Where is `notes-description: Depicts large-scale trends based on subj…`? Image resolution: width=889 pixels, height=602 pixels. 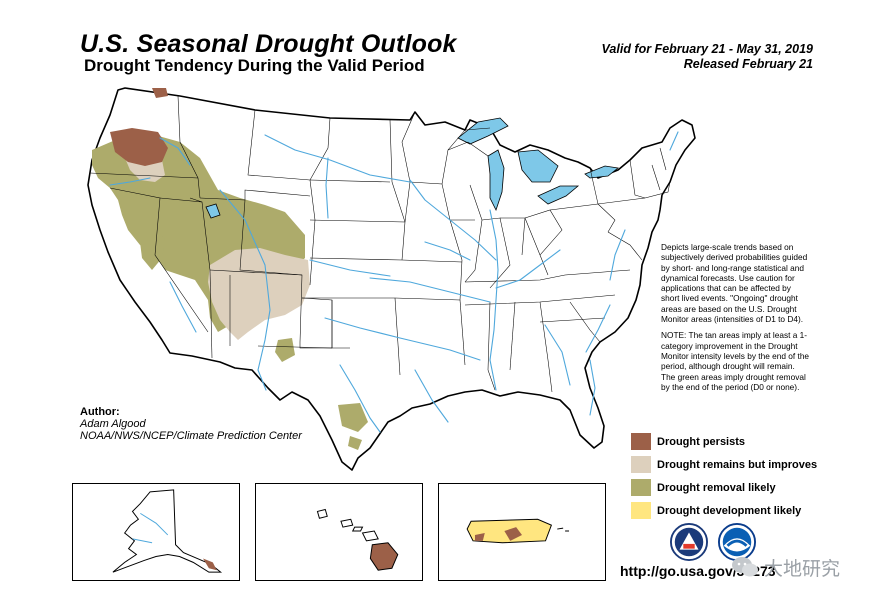
notes-description: Depicts large-scale trends based on subj… is located at coordinates (734, 283).